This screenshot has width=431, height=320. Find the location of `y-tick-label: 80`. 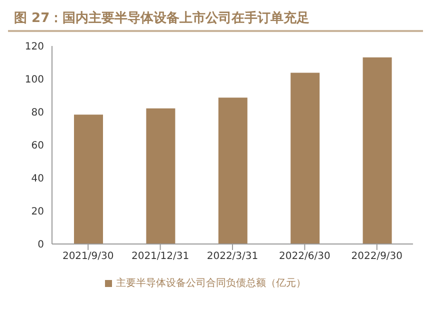

y-tick-label: 80 is located at coordinates (37, 113).